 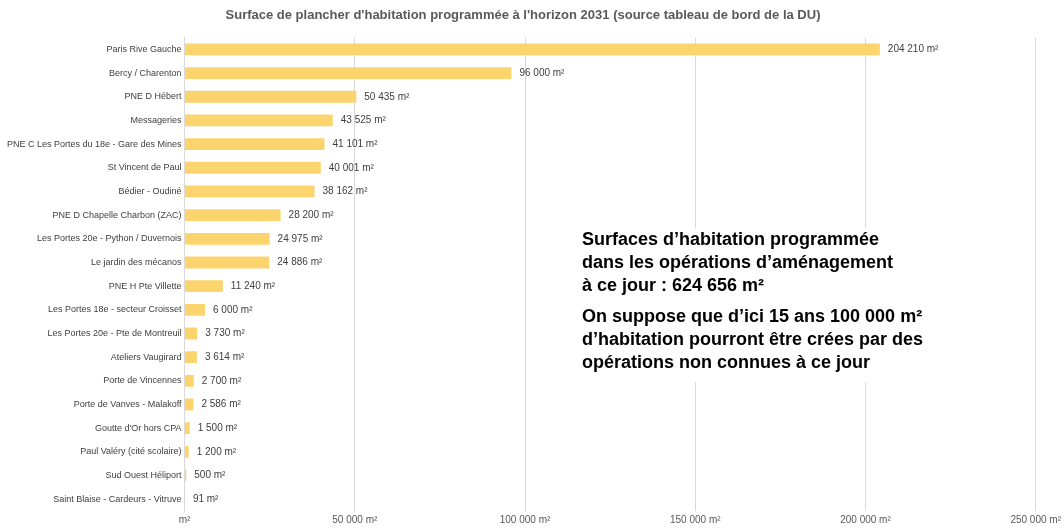 I want to click on data-label: 24 886 m², so click(x=300, y=262).